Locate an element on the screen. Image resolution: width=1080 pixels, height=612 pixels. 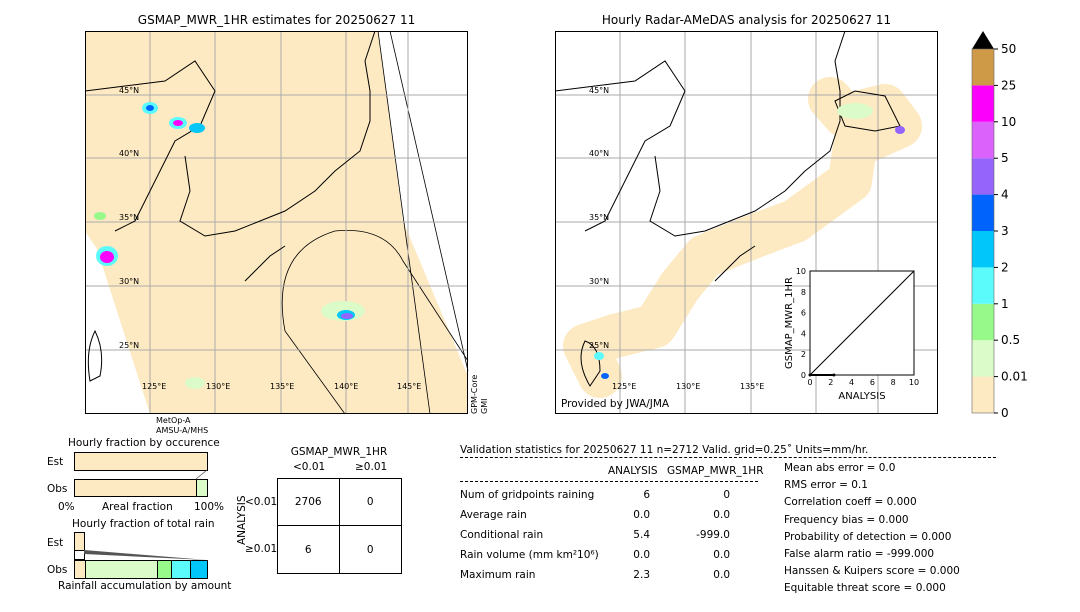
x-tick-label: 10 is located at coordinates (914, 382).